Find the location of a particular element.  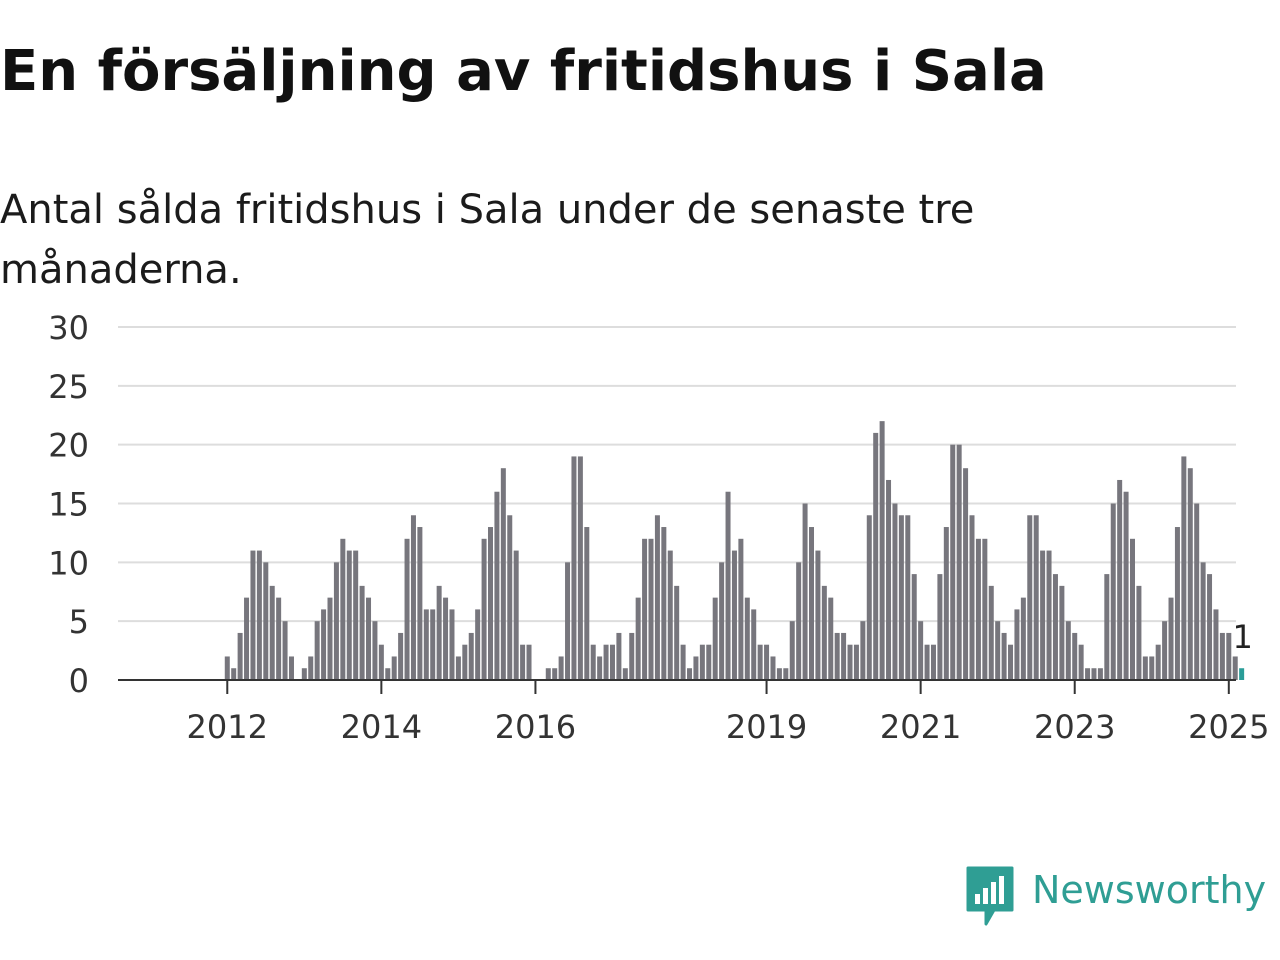

chart-title: En försäljning av fritidshus i Sala is located at coordinates (523, 71).